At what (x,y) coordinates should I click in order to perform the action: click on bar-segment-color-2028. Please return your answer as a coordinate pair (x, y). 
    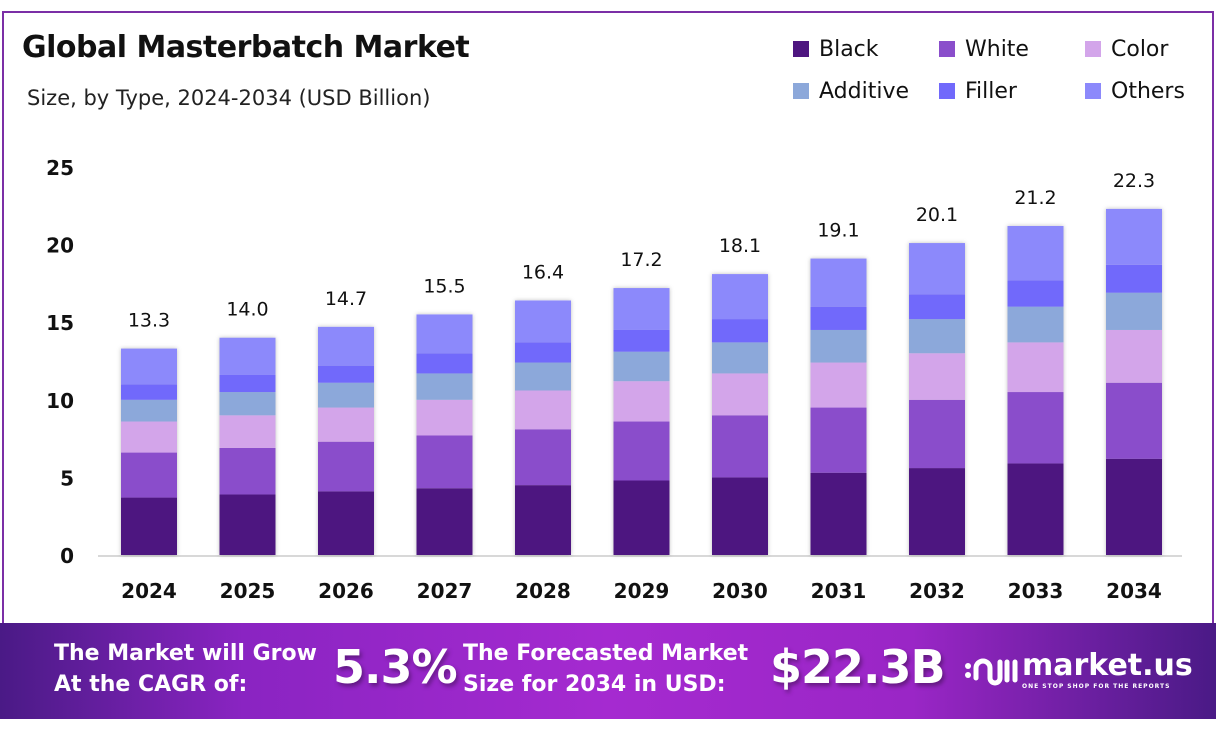
    Looking at the image, I should click on (543, 410).